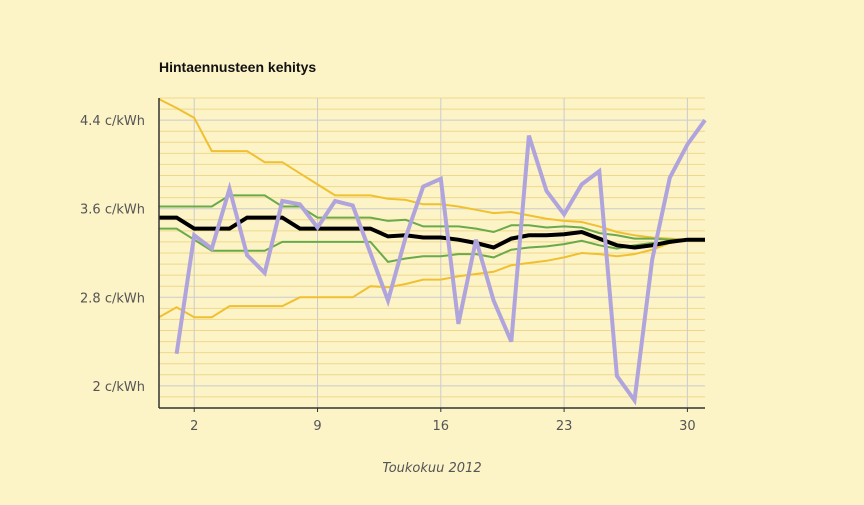  What do you see at coordinates (564, 426) in the screenshot?
I see `x-tick-label: 23` at bounding box center [564, 426].